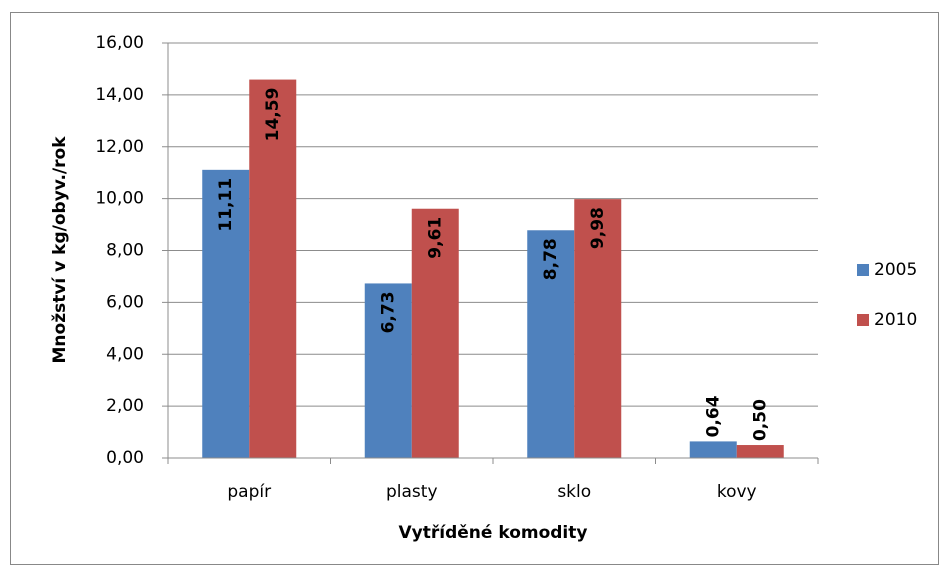 This screenshot has height=572, width=949. What do you see at coordinates (226, 205) in the screenshot?
I see `value-label: 11,11` at bounding box center [226, 205].